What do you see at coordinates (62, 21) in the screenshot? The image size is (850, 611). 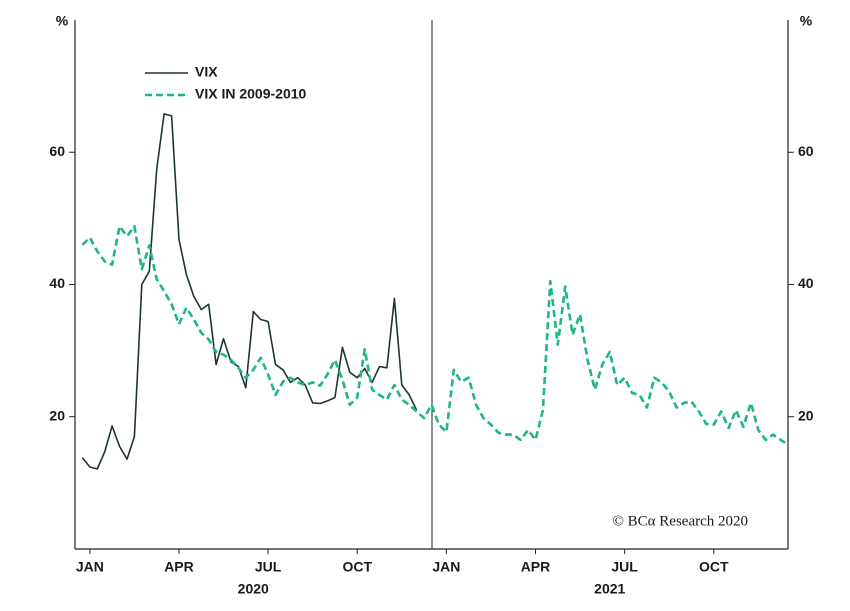 I see `y-axis-label: %` at bounding box center [62, 21].